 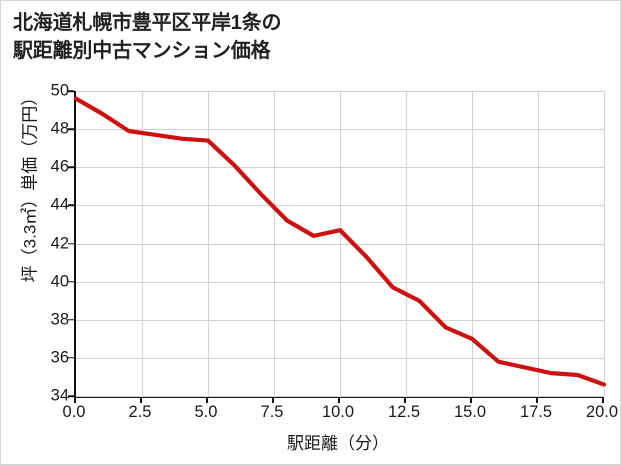 What do you see at coordinates (147, 37) in the screenshot?
I see `page-title: 北海道札幌市豊平区平岸1条の 駅距離別中古マンション価格` at bounding box center [147, 37].